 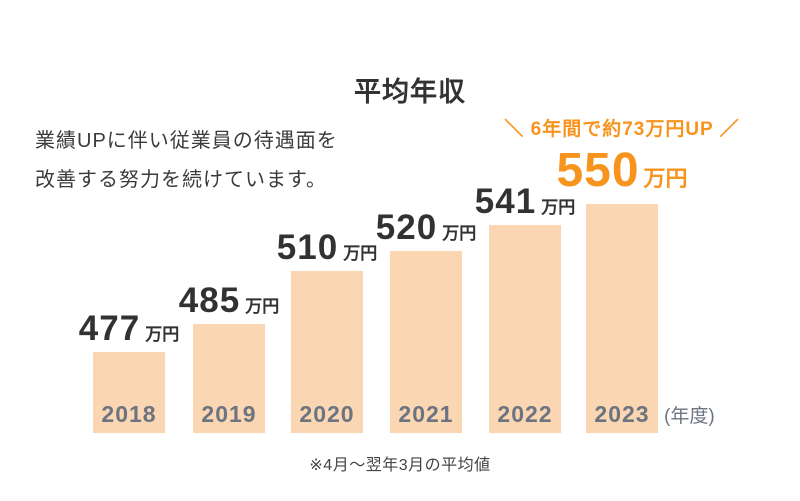 What do you see at coordinates (307, 247) in the screenshot?
I see `bar-value-number: 510` at bounding box center [307, 247].